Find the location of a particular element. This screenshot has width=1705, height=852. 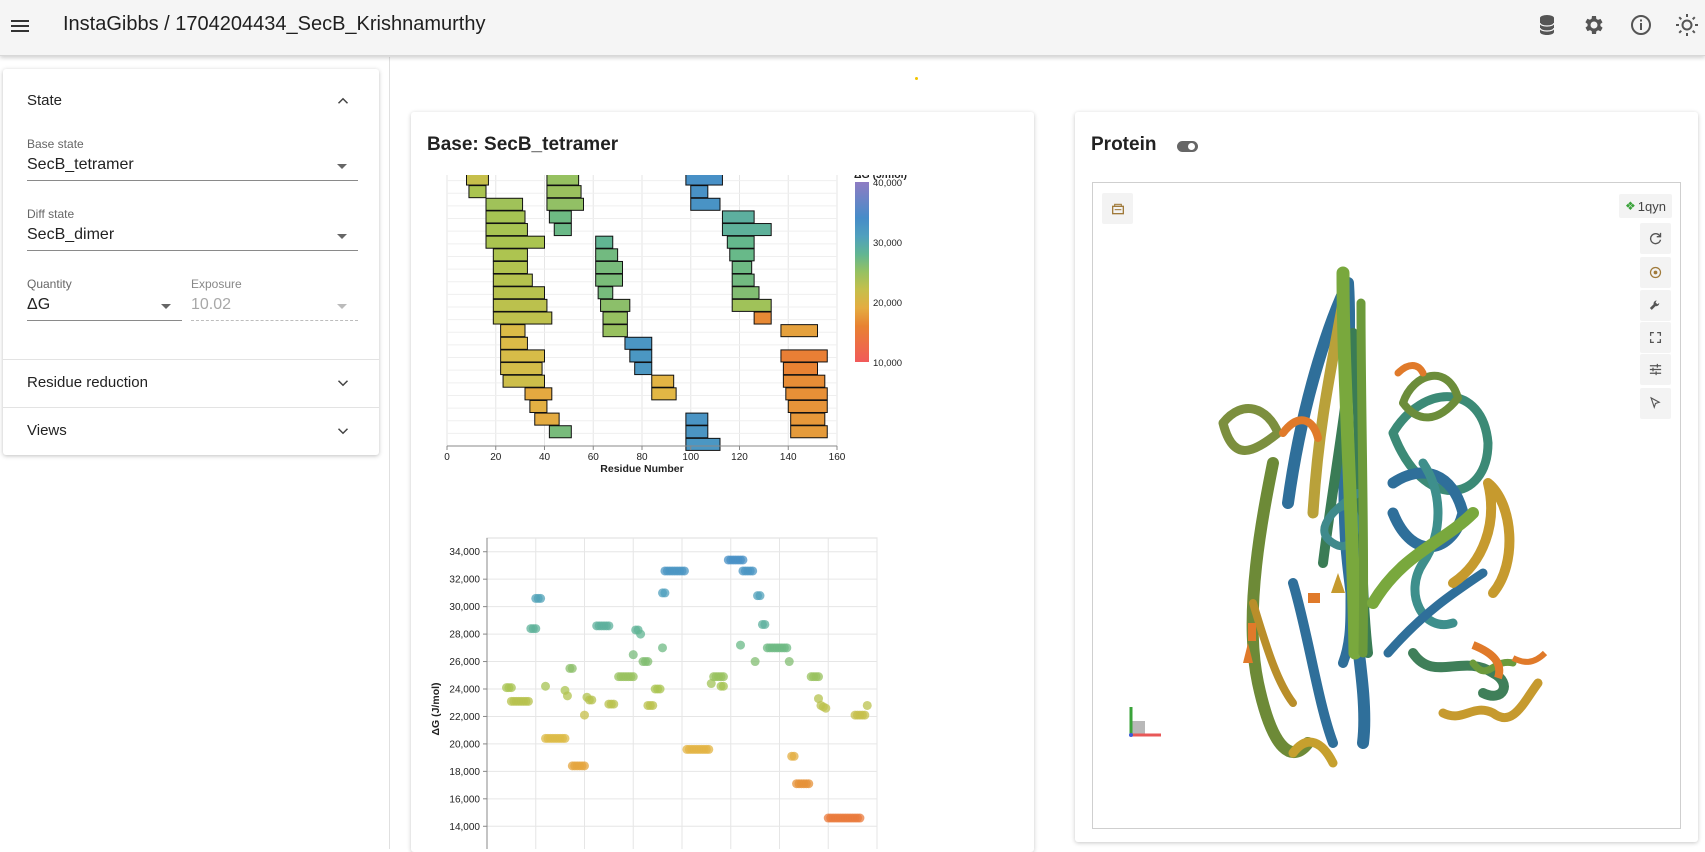

select-mode-button is located at coordinates (1655, 403).